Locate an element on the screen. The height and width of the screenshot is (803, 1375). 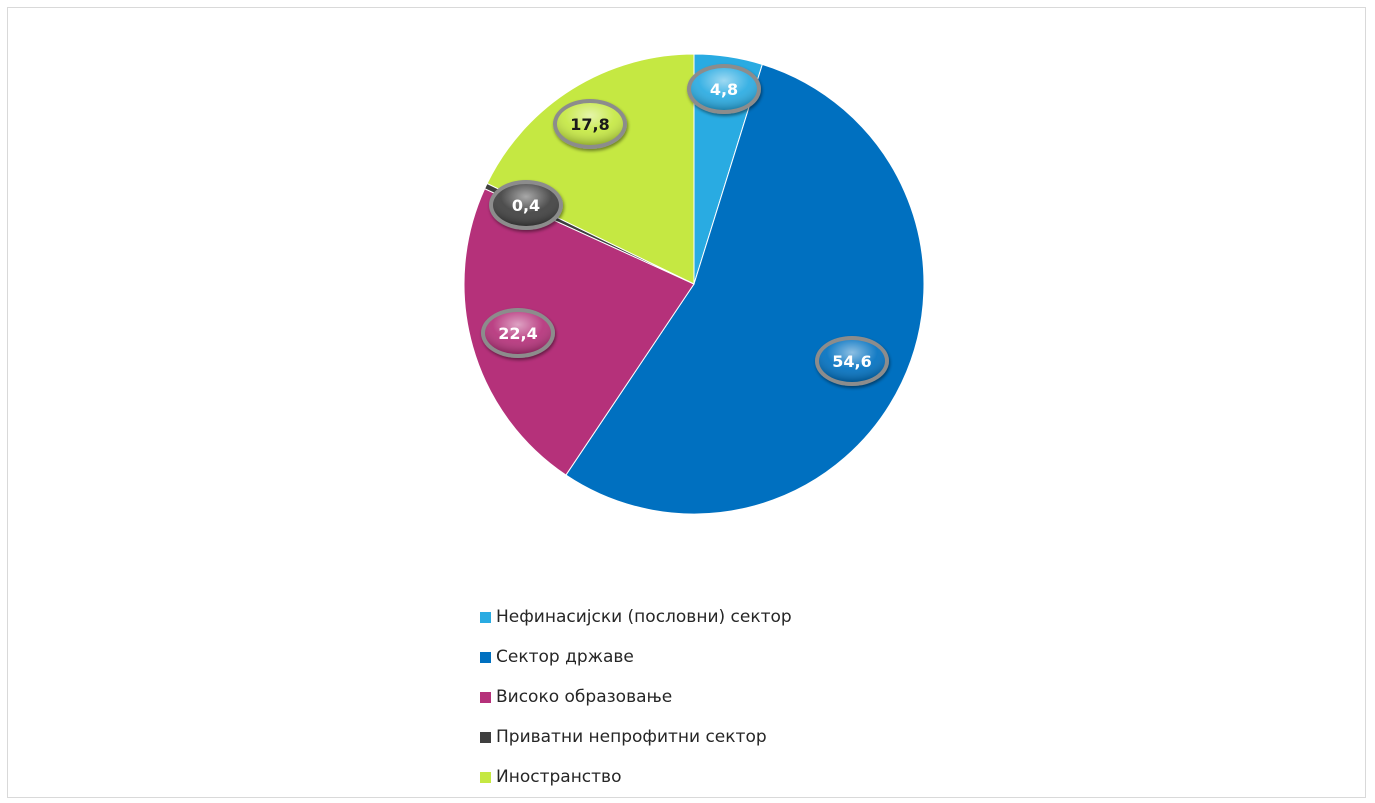
legend-item-higher-education: Високо образовање is located at coordinates (690, 697).